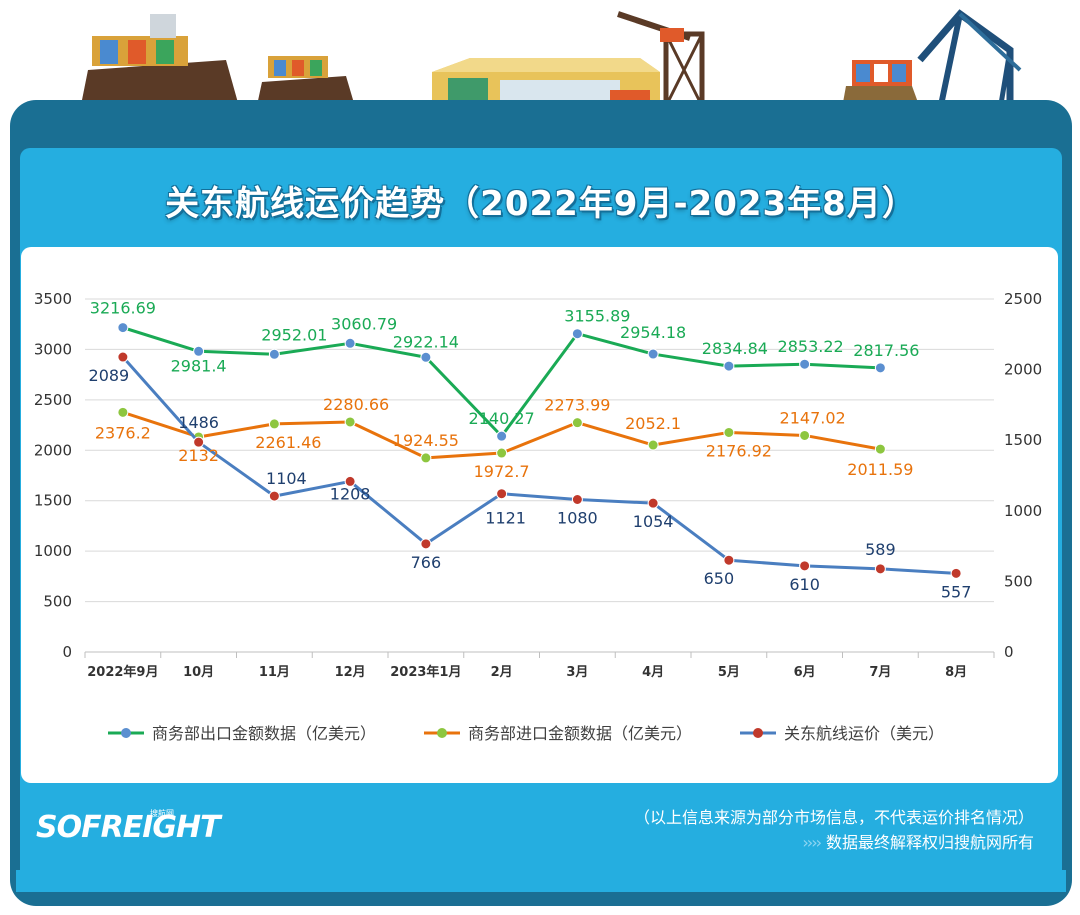  Describe the element at coordinates (880, 549) in the screenshot. I see `data-label: 589` at that location.